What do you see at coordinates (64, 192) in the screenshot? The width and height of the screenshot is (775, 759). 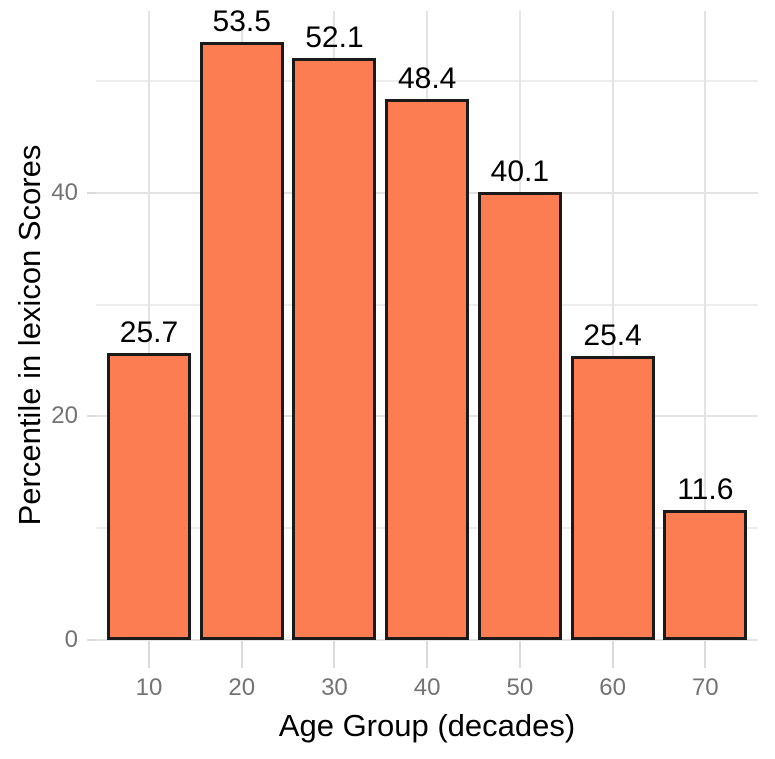 I see `y-tick-label: 40` at bounding box center [64, 192].